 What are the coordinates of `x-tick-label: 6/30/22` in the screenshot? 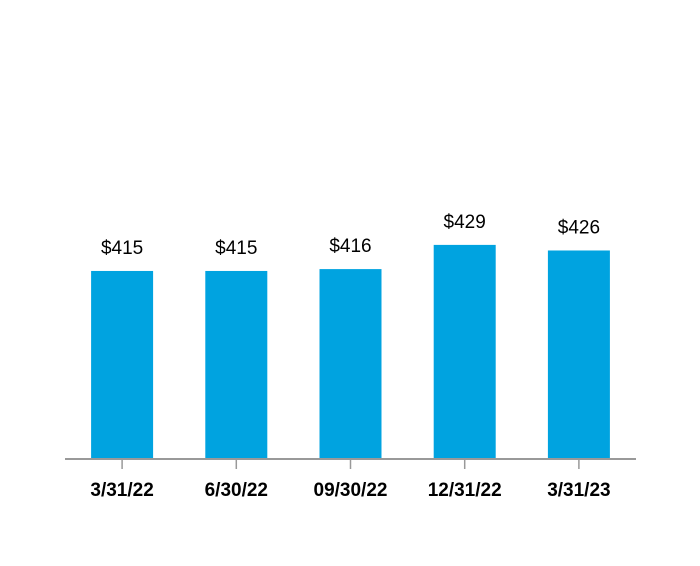 It's located at (236, 490).